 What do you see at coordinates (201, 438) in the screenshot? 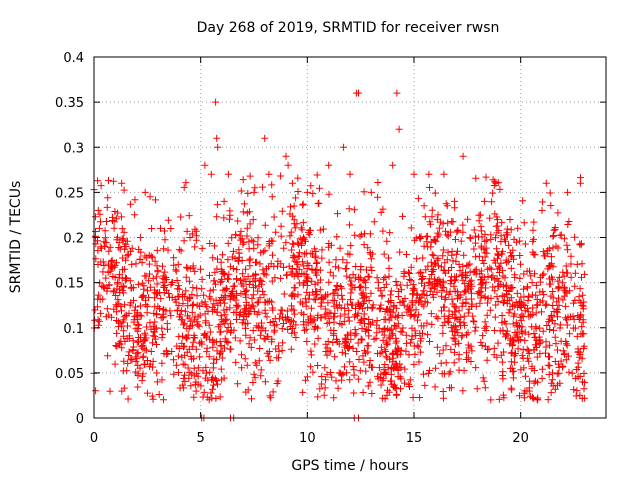
I see `x-tick-label: 5` at bounding box center [201, 438].